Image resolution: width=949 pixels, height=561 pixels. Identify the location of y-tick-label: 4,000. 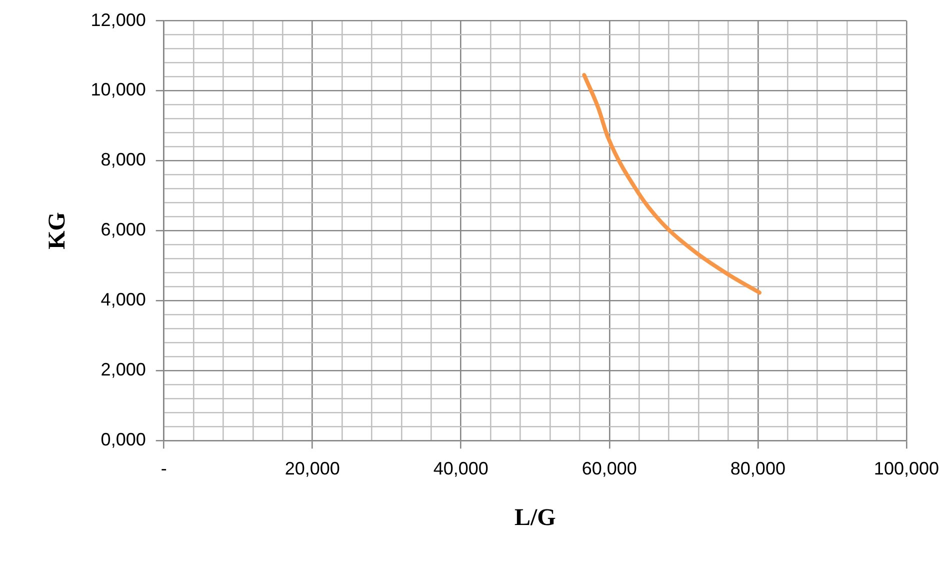
(123, 300).